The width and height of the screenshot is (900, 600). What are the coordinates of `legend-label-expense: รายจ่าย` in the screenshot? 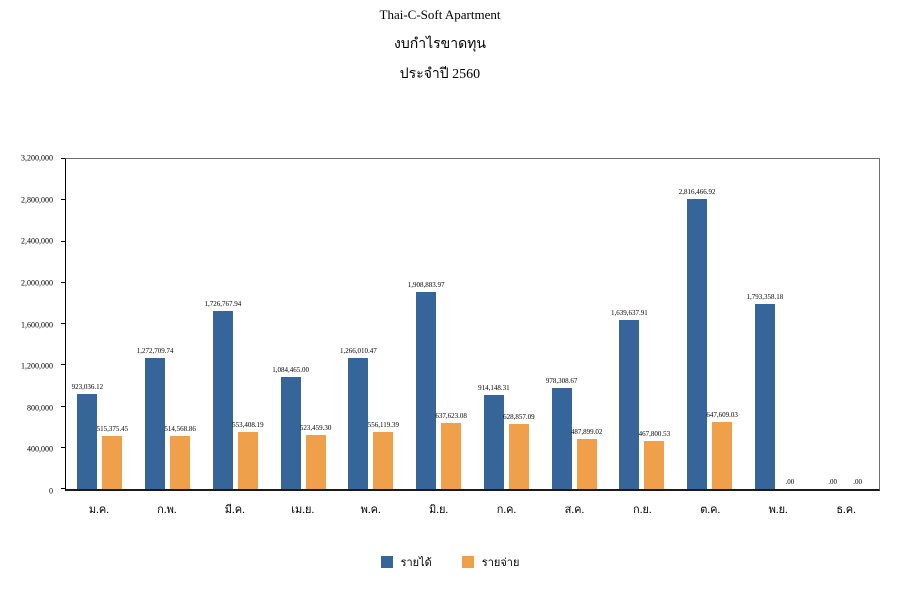 It's located at (500, 563).